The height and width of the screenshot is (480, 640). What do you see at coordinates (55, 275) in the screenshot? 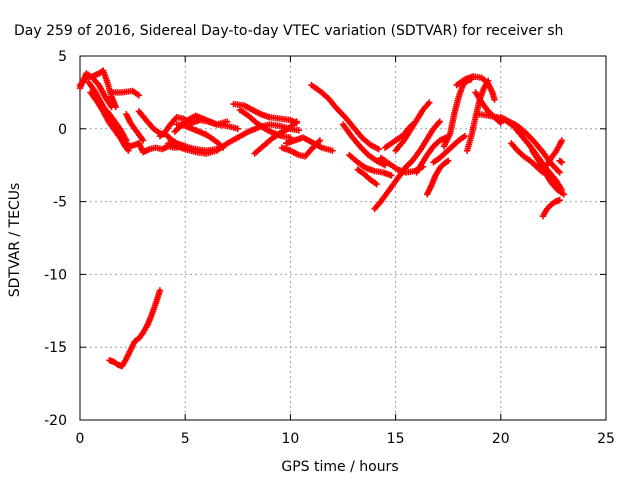
I see `y-tick-label: -10` at bounding box center [55, 275].